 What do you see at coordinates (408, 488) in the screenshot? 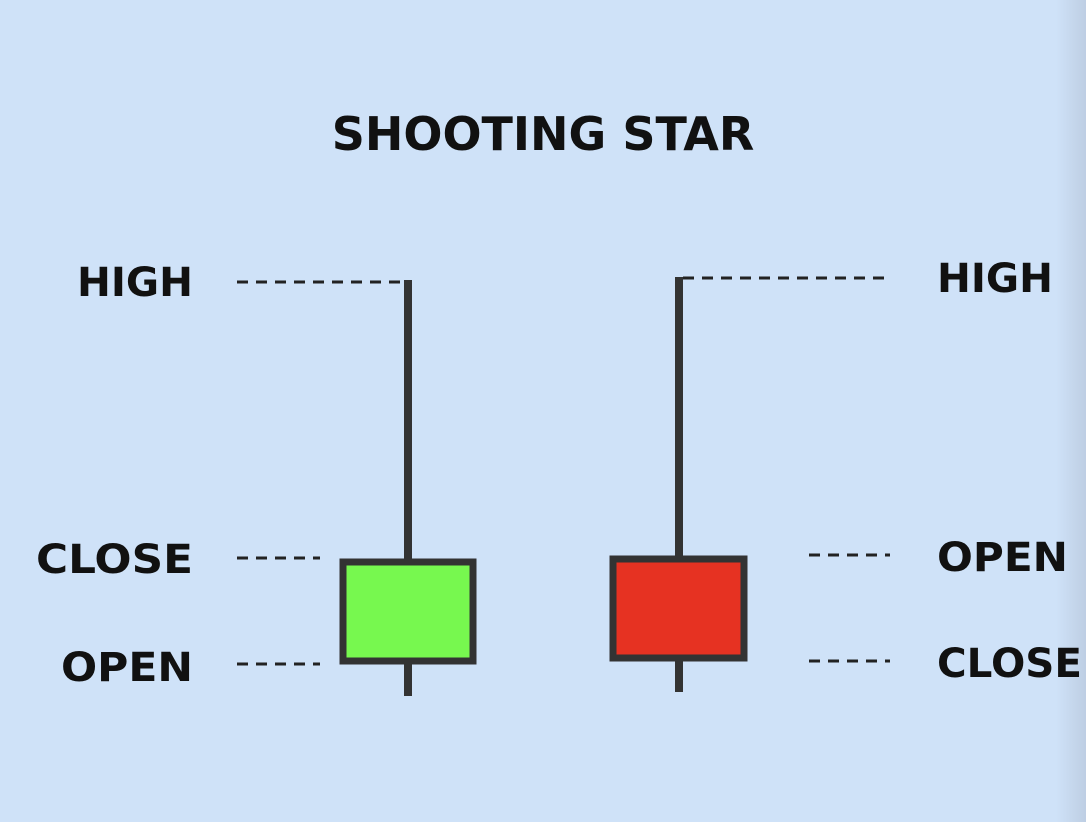
I see `bullish-candle` at bounding box center [408, 488].